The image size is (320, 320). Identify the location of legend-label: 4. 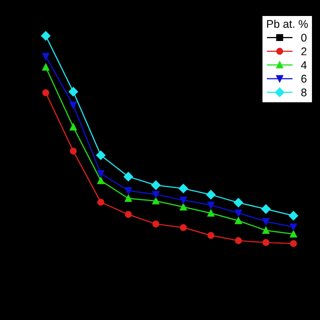
(304, 65).